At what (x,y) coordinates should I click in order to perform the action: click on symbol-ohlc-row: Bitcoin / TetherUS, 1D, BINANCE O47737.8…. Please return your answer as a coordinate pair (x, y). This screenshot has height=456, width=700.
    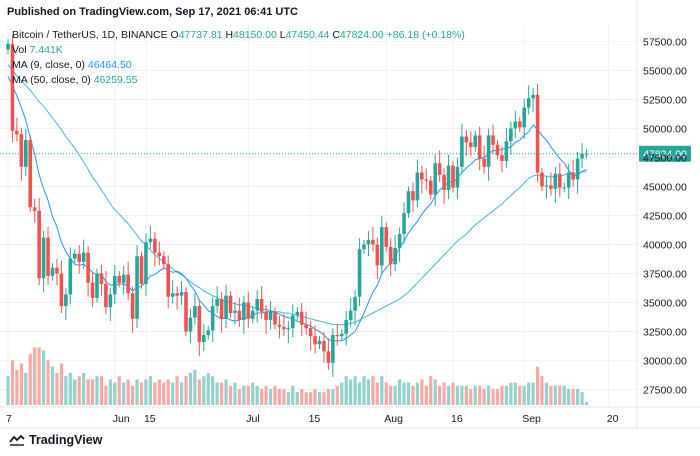
    Looking at the image, I should click on (238, 35).